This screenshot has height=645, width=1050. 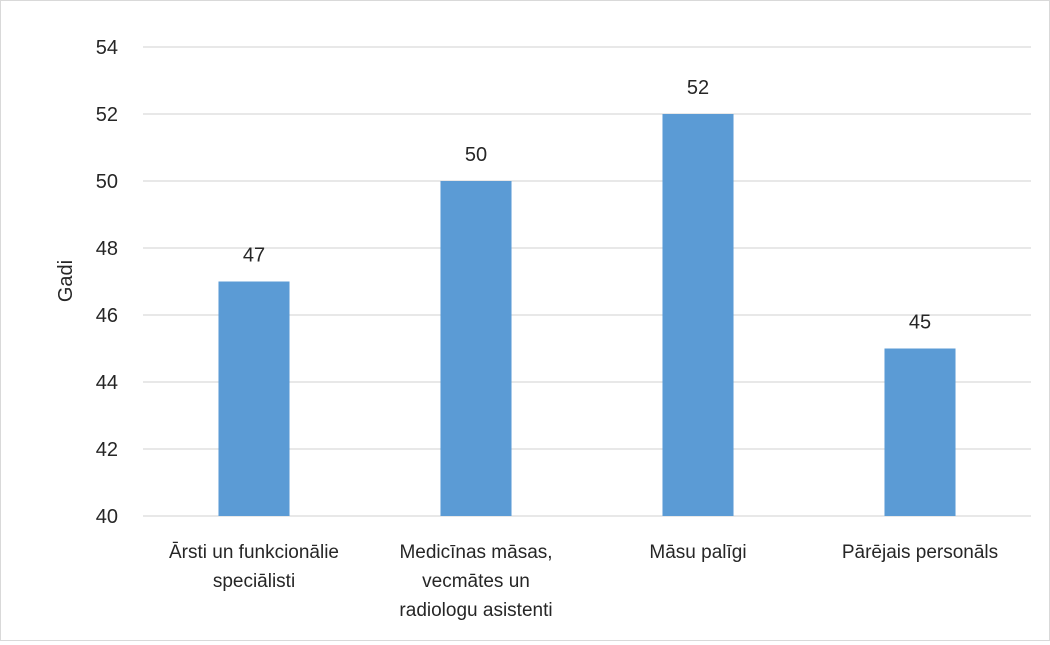 I want to click on y-tick-label: 40, so click(x=107, y=517).